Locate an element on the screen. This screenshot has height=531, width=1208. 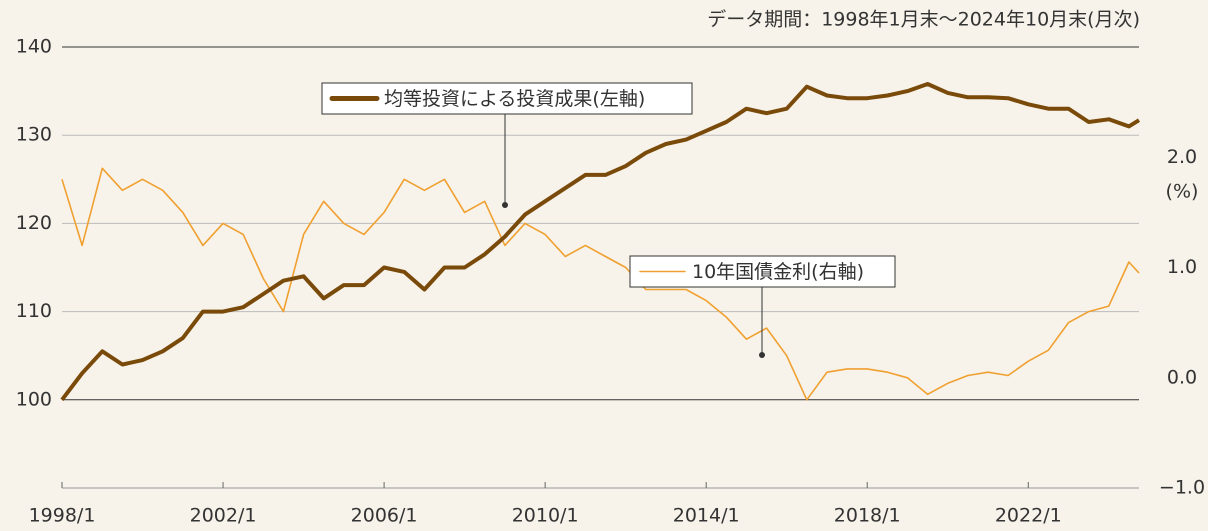
x-tick-label: 2010/1 is located at coordinates (545, 516).